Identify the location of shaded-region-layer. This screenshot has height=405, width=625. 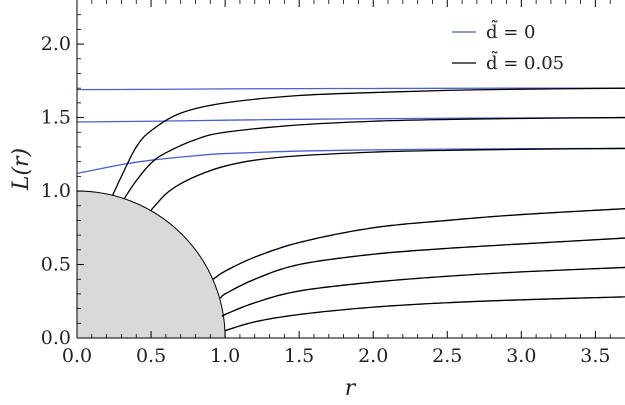
(151, 264).